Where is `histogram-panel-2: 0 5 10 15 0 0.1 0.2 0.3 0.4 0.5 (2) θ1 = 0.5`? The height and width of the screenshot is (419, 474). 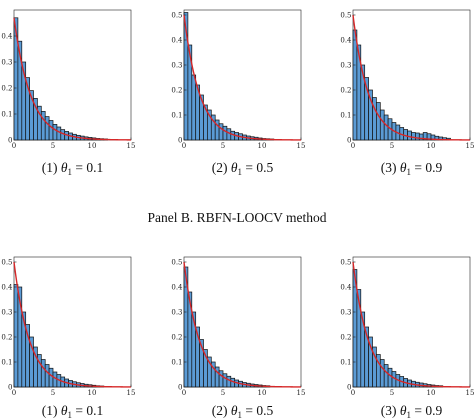 histogram-panel-2: 0 5 10 15 0 0.1 0.2 0.3 0.4 0.5 (2) θ1 = 0.5 is located at coordinates (238, 93).